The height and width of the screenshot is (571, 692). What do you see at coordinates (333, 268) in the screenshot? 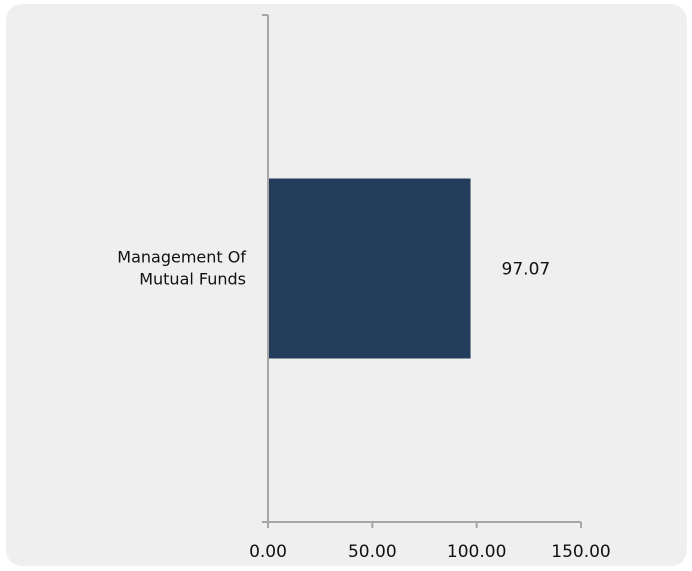
I see `labels-group: 97.07 Management Of Mutual Funds` at bounding box center [333, 268].